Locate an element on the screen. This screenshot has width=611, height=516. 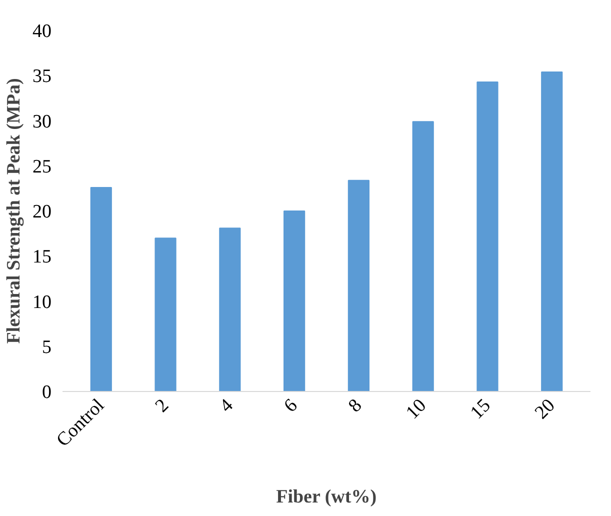
y-tick-label: 35 is located at coordinates (42, 77).